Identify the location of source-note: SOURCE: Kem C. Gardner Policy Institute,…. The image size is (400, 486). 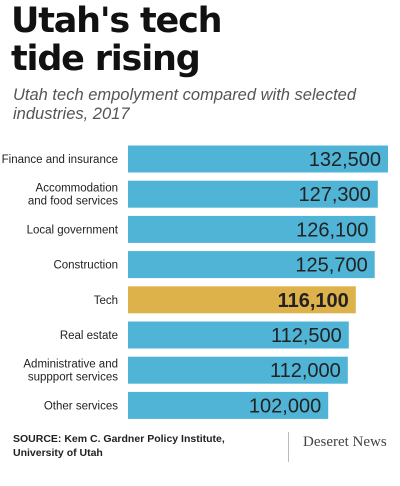
(119, 446).